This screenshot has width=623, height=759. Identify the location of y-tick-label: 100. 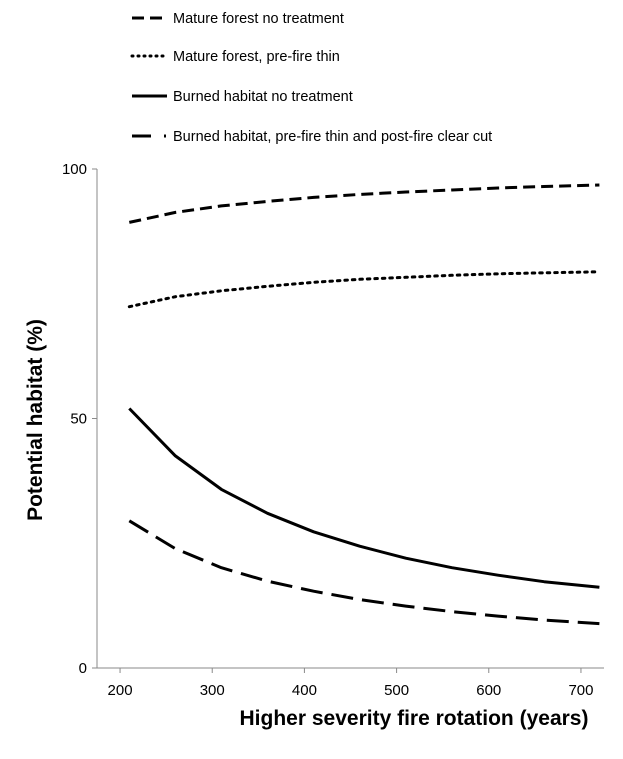
(74, 169).